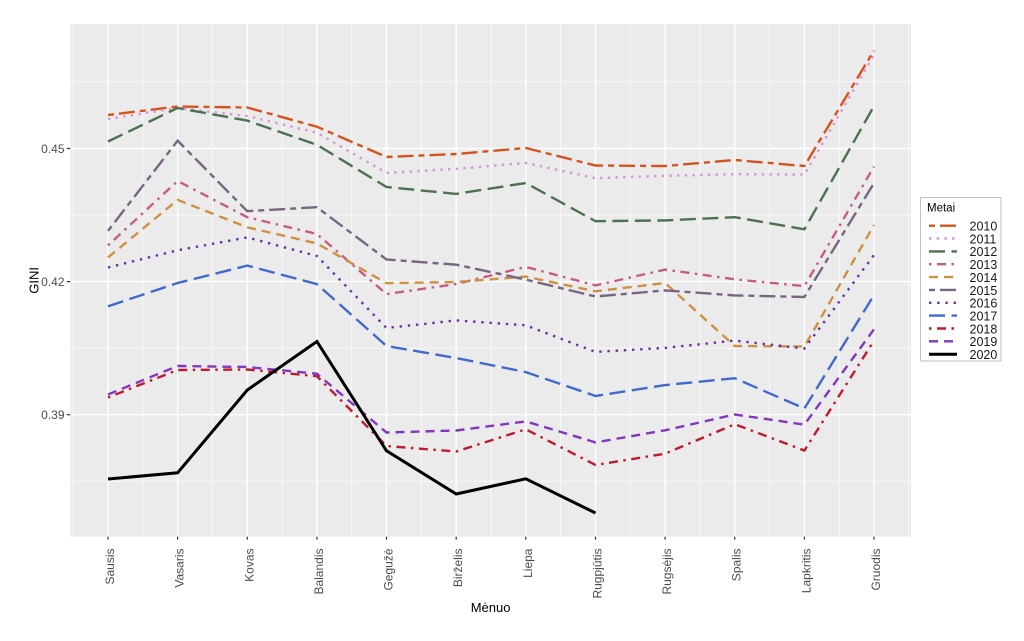 The width and height of the screenshot is (1024, 641). What do you see at coordinates (984, 291) in the screenshot?
I see `svg-text: 2015` at bounding box center [984, 291].